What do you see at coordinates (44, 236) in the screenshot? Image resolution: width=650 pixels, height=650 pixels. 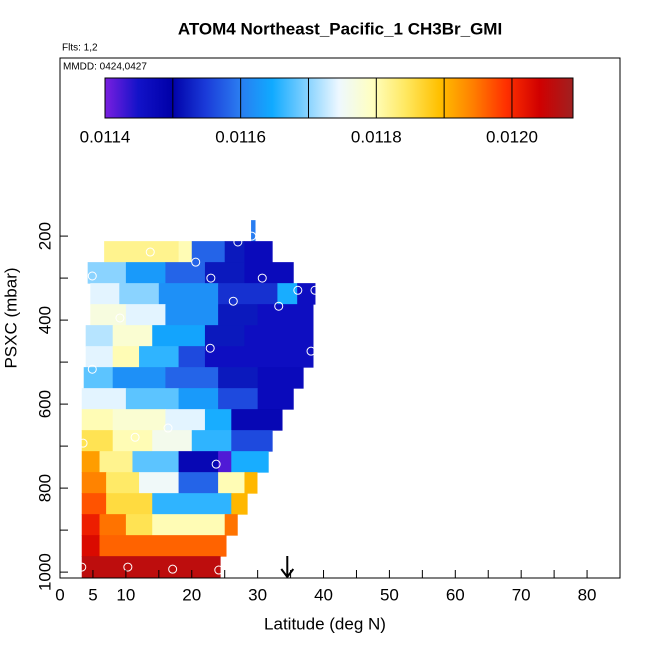 I see `y-tick-label: 200` at bounding box center [44, 236].